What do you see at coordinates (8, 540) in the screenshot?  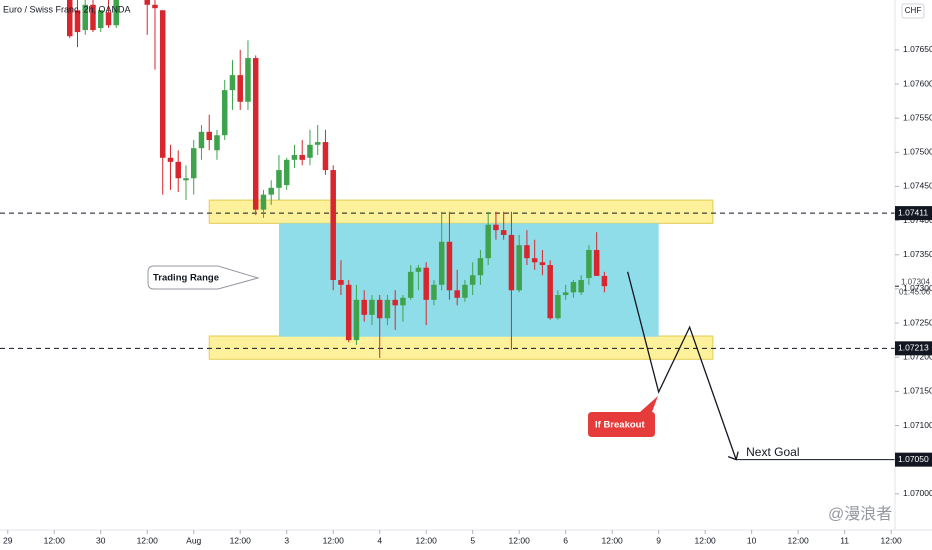 I see `x-tick-label: 29` at bounding box center [8, 540].